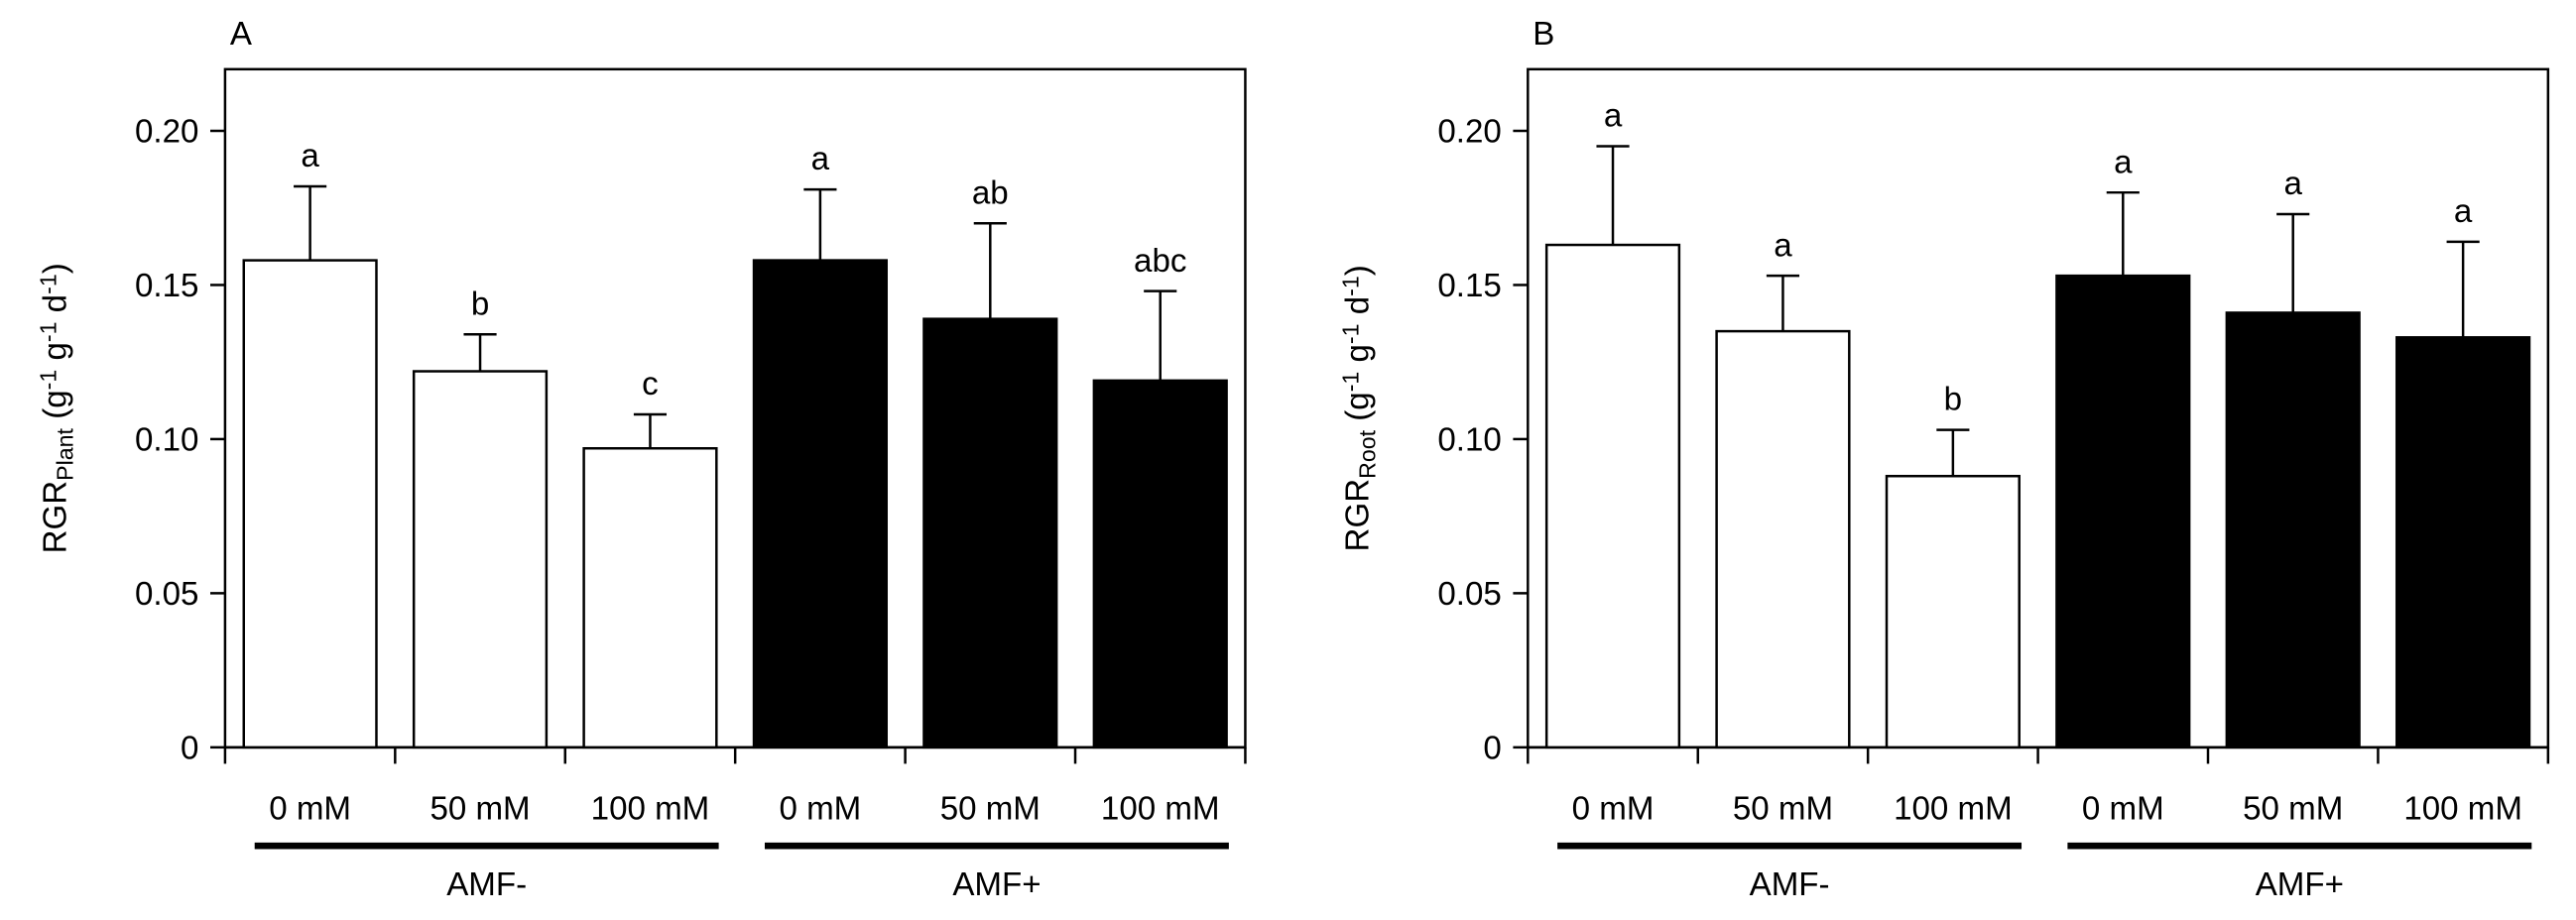 This screenshot has height=920, width=2576. Describe the element at coordinates (1160, 261) in the screenshot. I see `bar-label: abc` at that location.